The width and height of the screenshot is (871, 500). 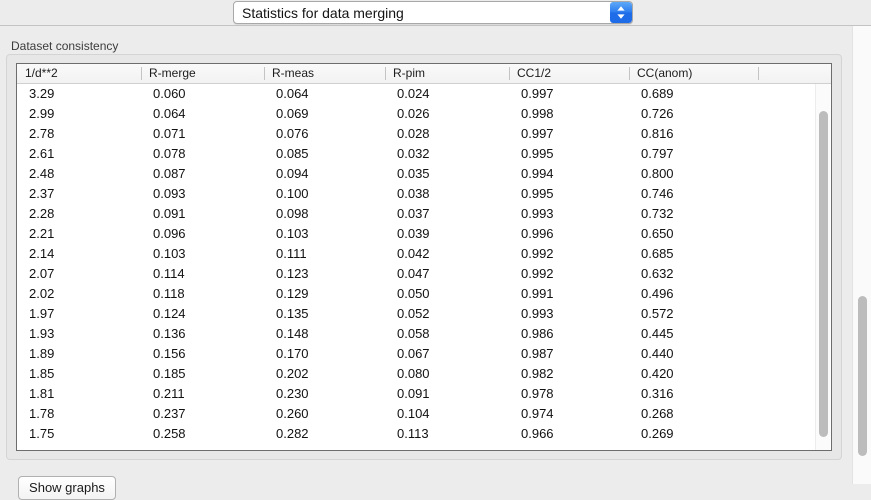 What do you see at coordinates (413, 353) in the screenshot?
I see `table-cell: 0.067` at bounding box center [413, 353].